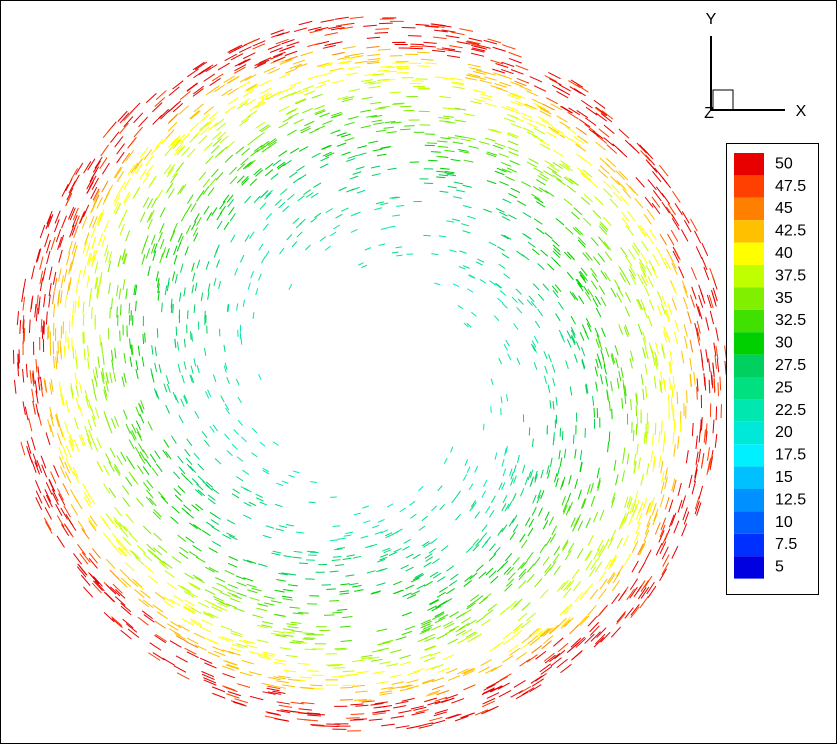 This screenshot has width=837, height=744. Describe the element at coordinates (709, 113) in the screenshot. I see `z-label: Z` at that location.